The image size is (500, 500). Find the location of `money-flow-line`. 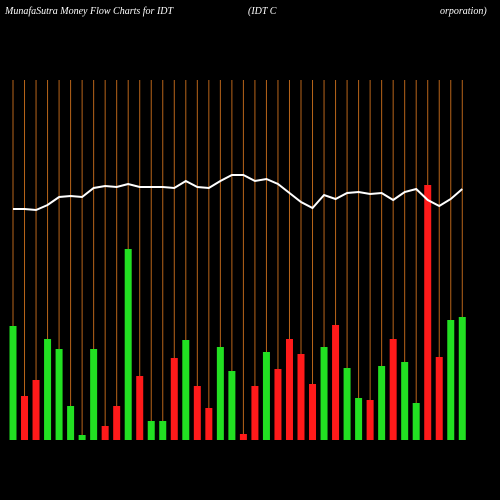

money-flow-line is located at coordinates (238, 193).